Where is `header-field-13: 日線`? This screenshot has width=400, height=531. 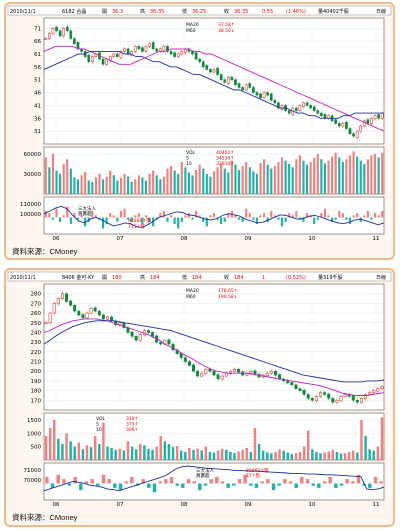
header-field-13: 日線 is located at coordinates (381, 277).